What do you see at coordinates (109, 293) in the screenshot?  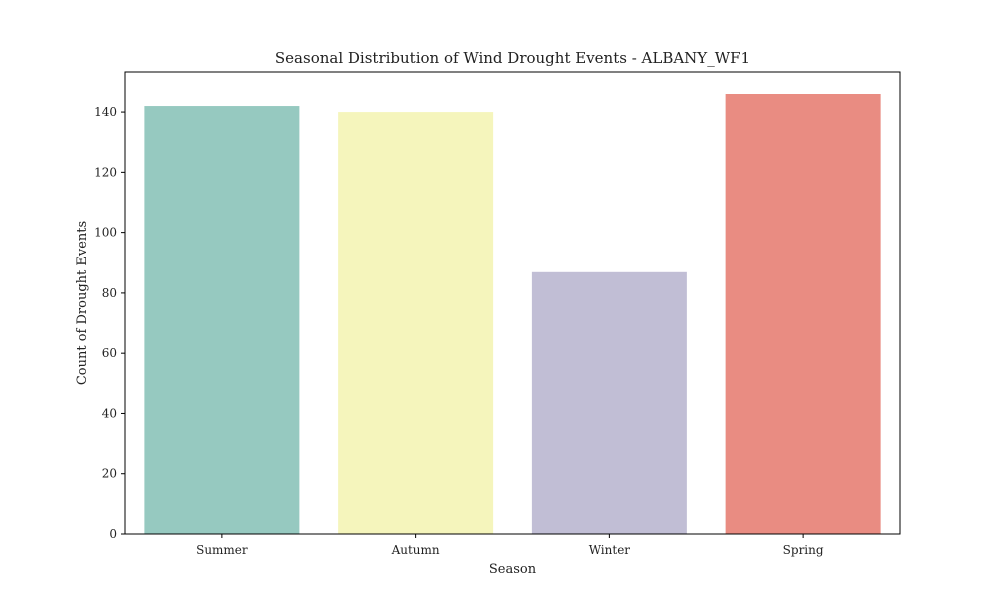 I see `y-tick-label: 80` at bounding box center [109, 293].